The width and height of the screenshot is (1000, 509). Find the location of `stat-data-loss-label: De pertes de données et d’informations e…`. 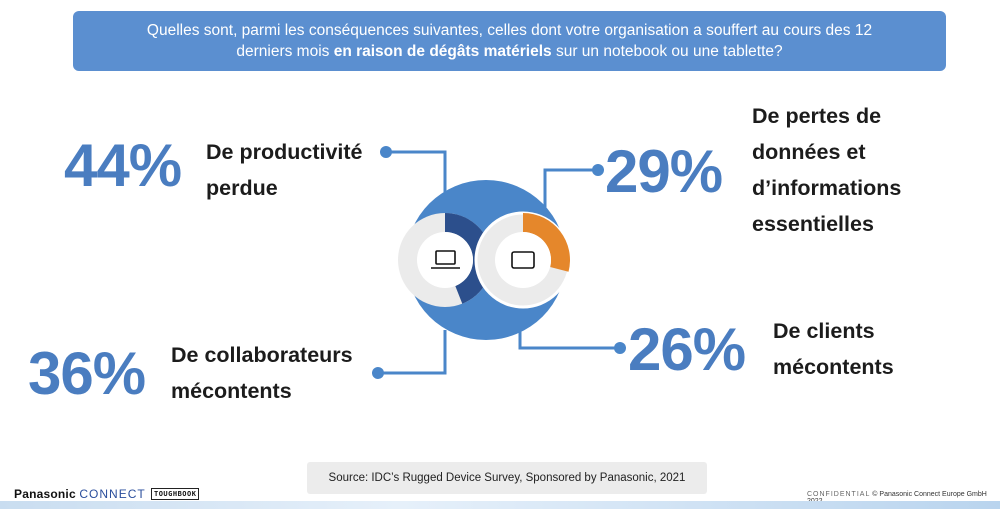

stat-data-loss-label: De pertes de données et d’informations e… is located at coordinates (826, 170).